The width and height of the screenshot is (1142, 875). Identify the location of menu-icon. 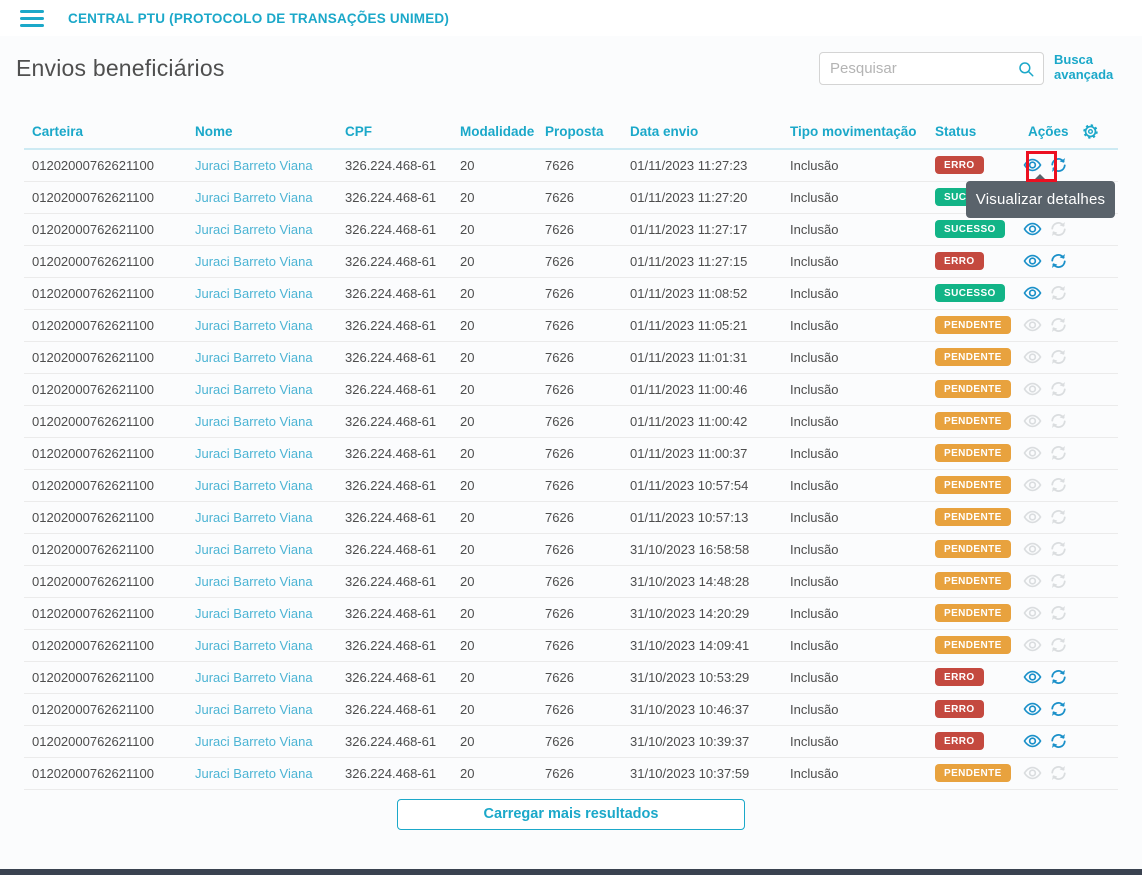
(32, 18).